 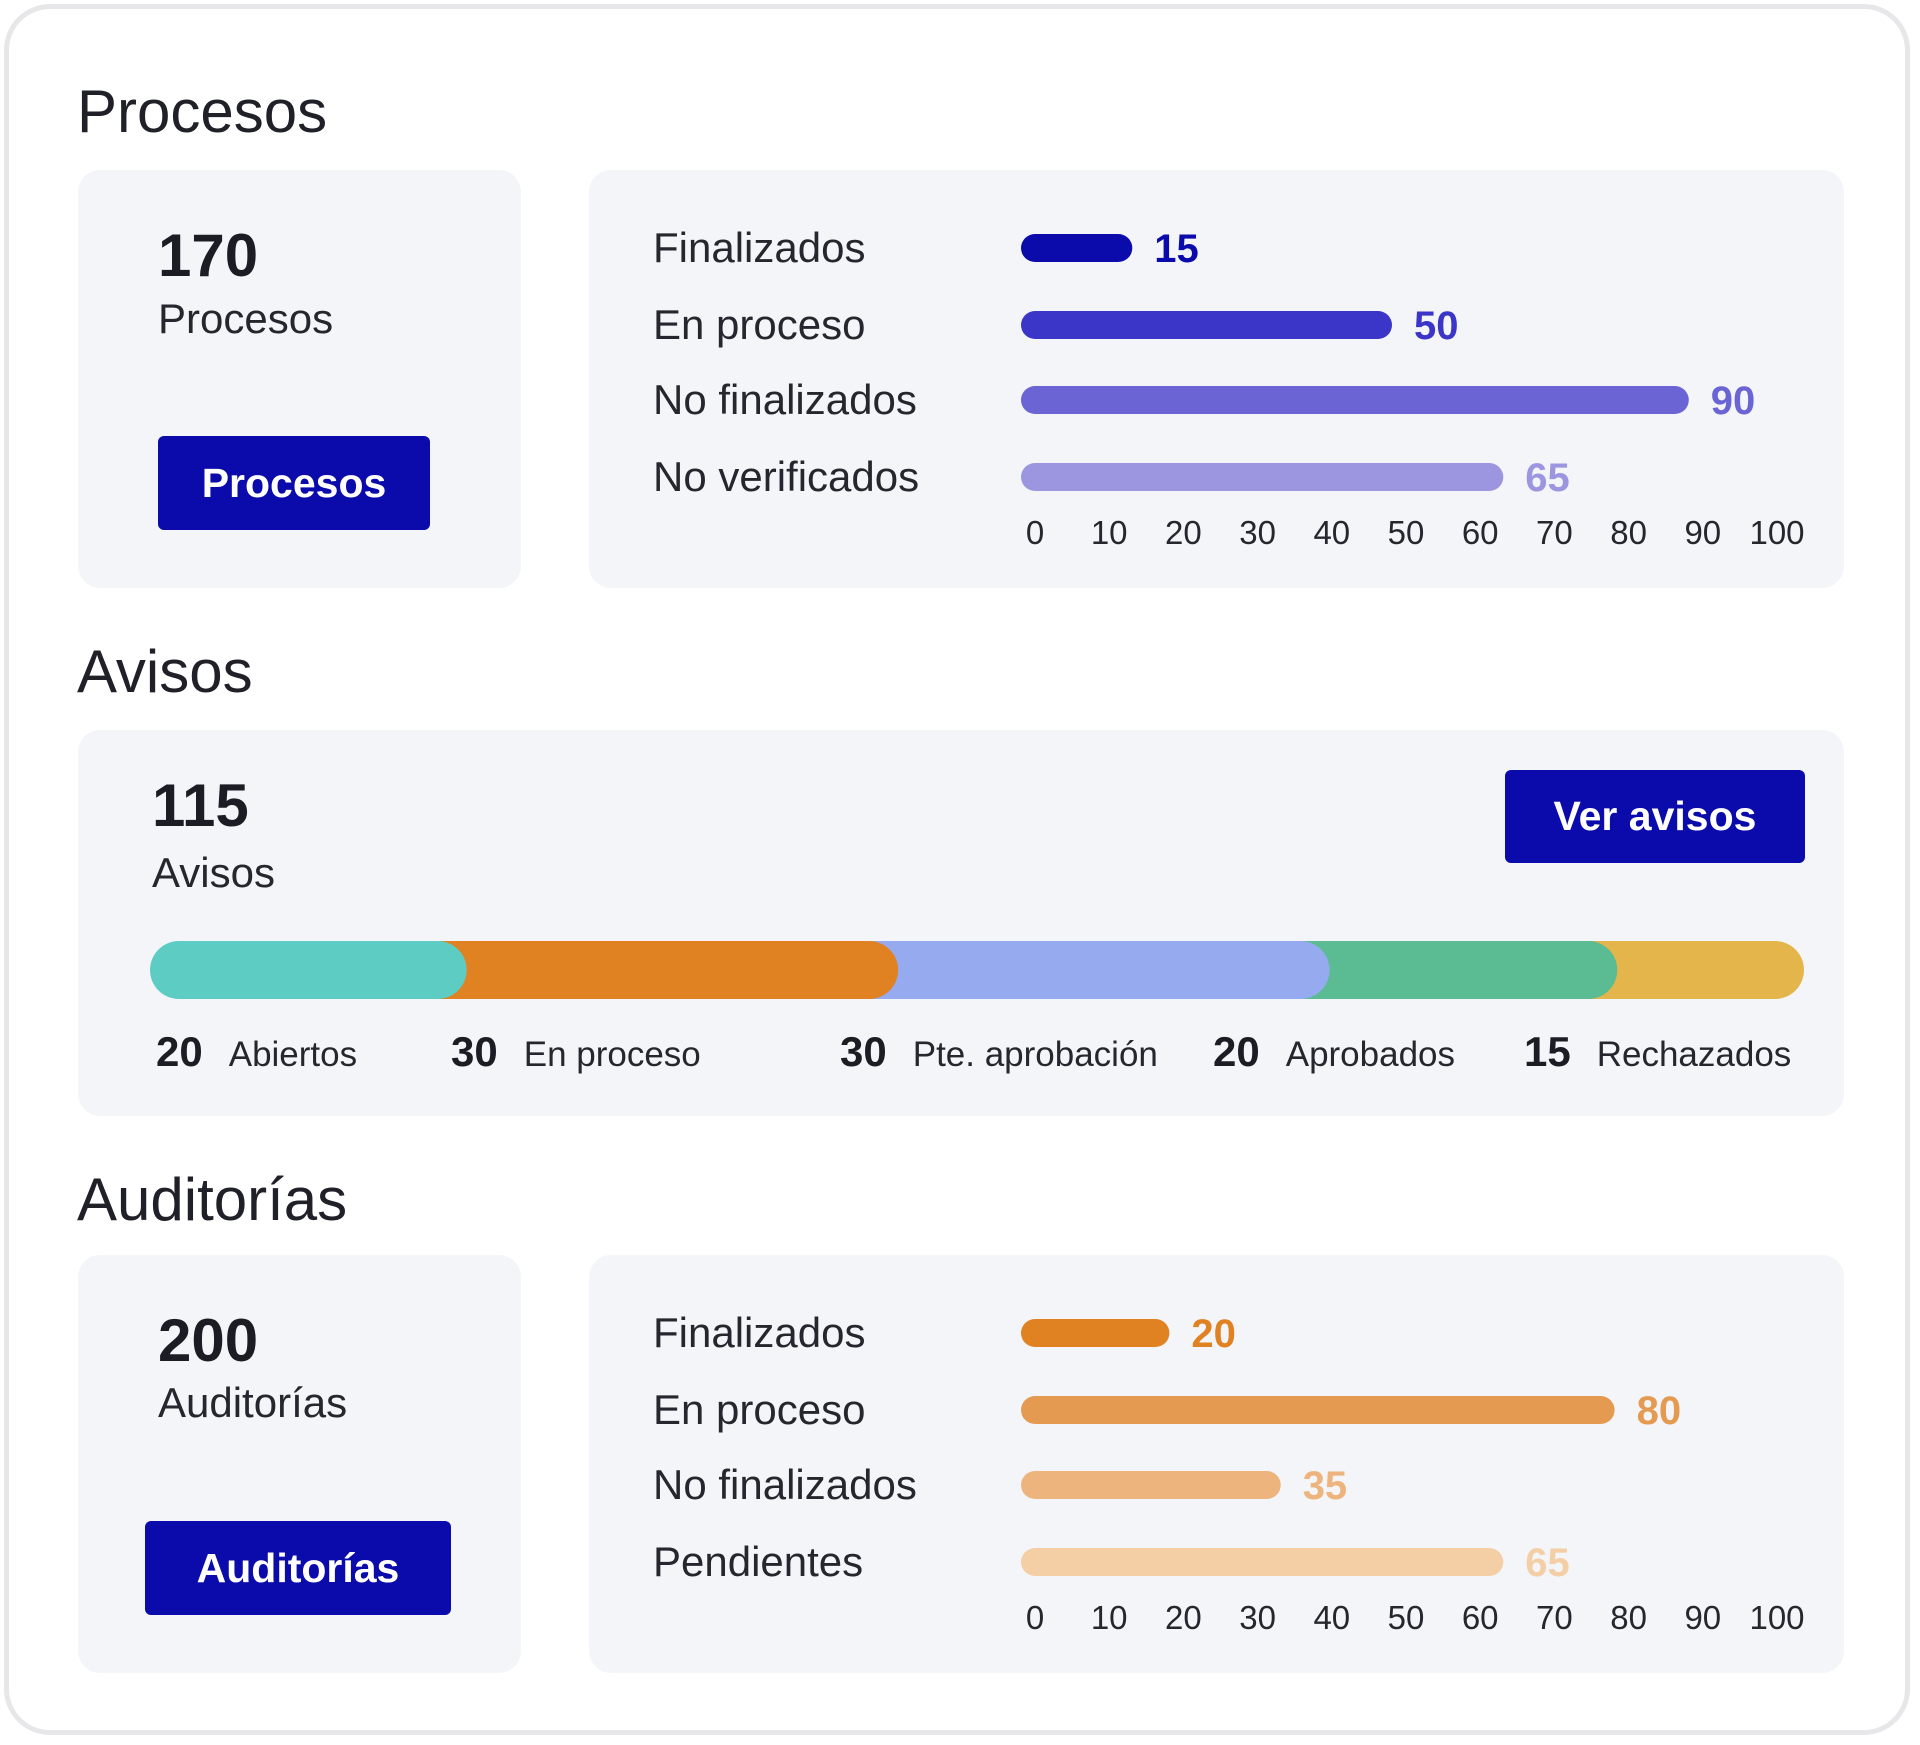 What do you see at coordinates (293, 1054) in the screenshot?
I see `legend-label: Abiertos` at bounding box center [293, 1054].